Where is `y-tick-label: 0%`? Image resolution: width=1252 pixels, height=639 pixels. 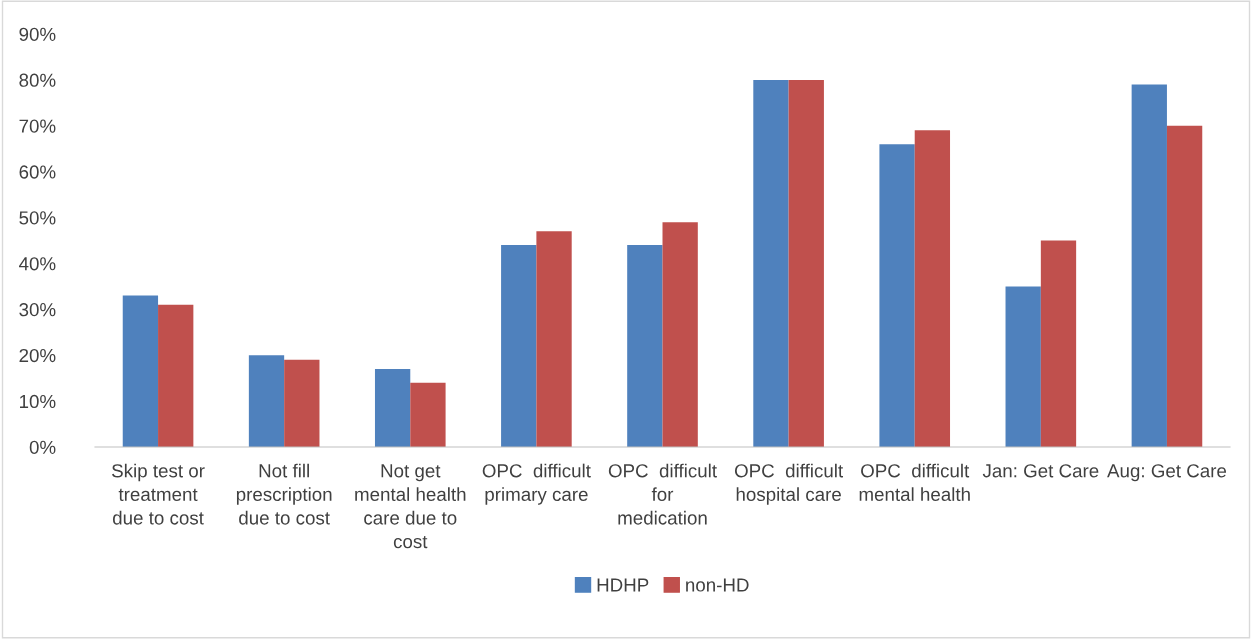 y-tick-label: 0% is located at coordinates (42, 447).